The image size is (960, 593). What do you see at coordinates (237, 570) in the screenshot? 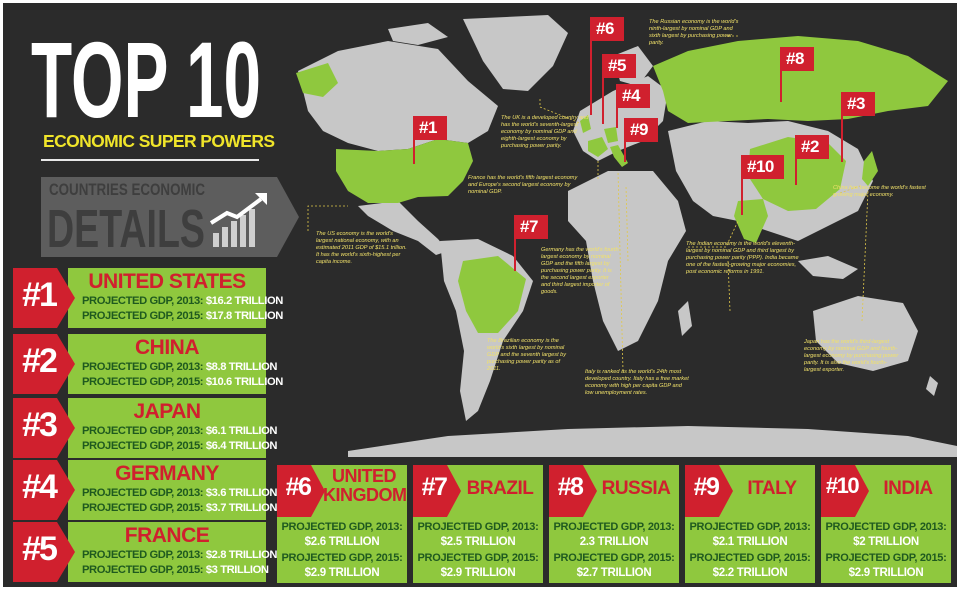
I see `gdp-value: $3 TRILLION` at bounding box center [237, 570].